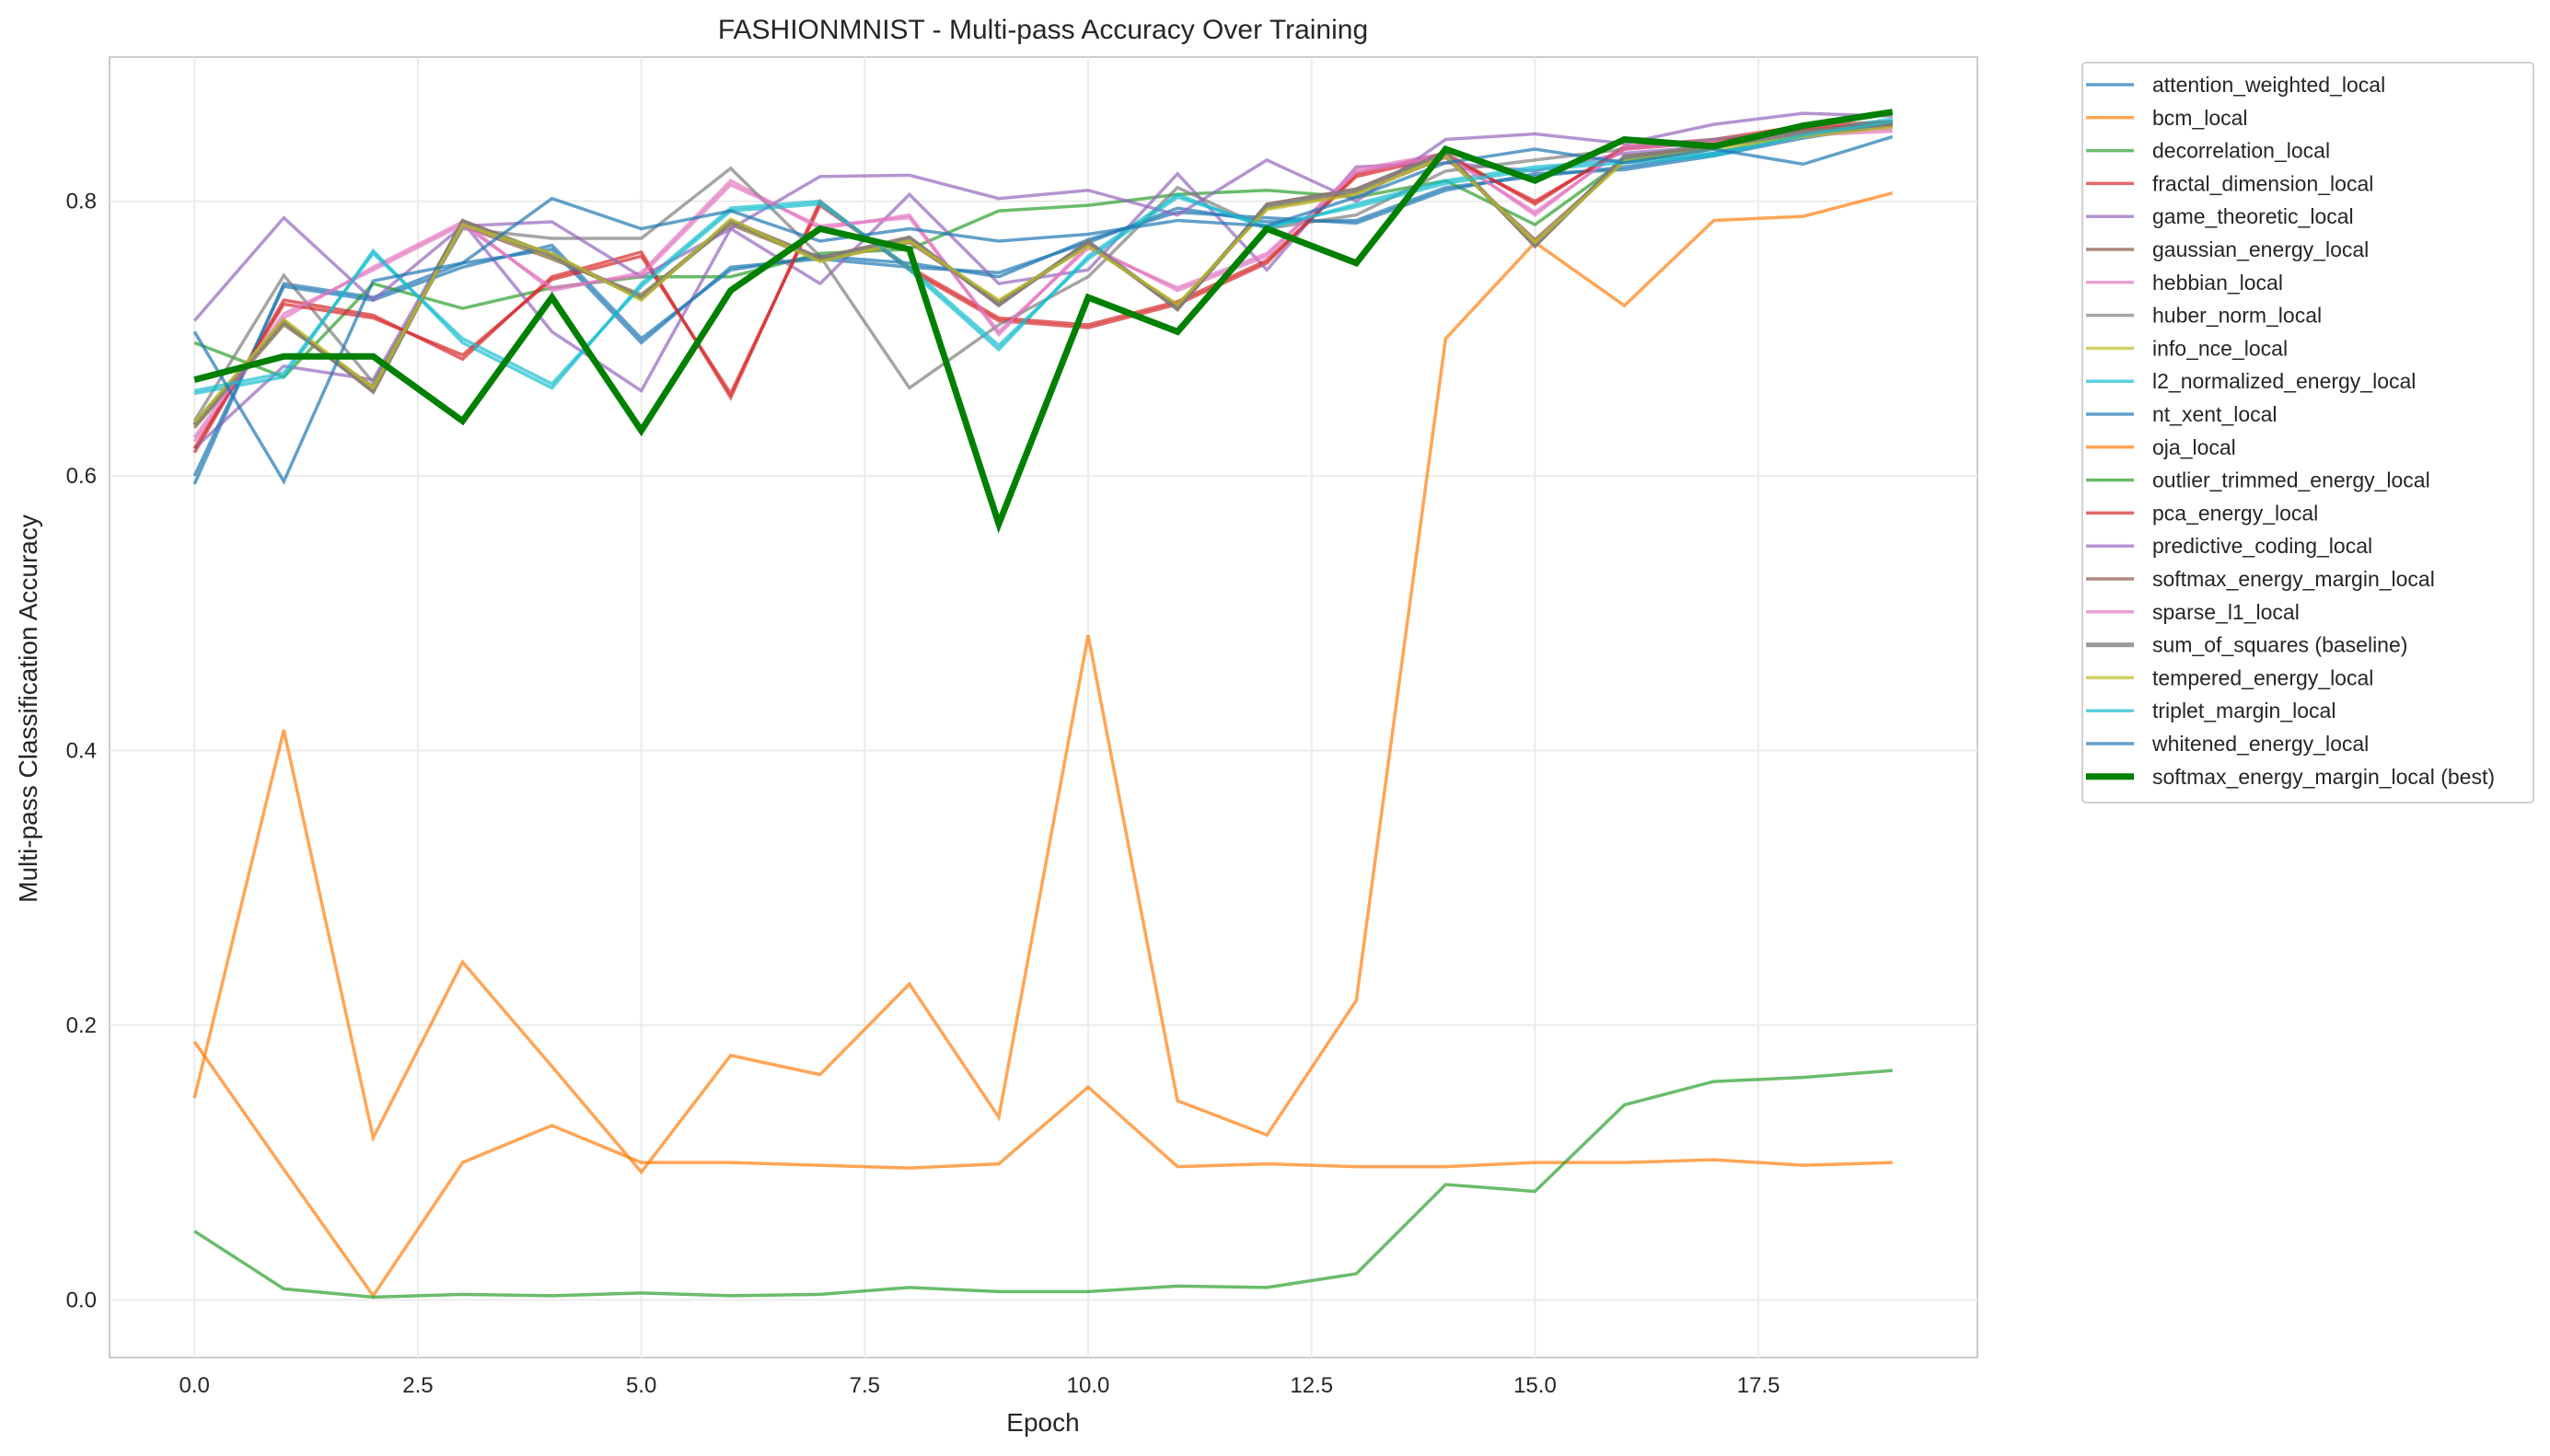  Describe the element at coordinates (2217, 283) in the screenshot. I see `legend-label: hebbian_local` at that location.